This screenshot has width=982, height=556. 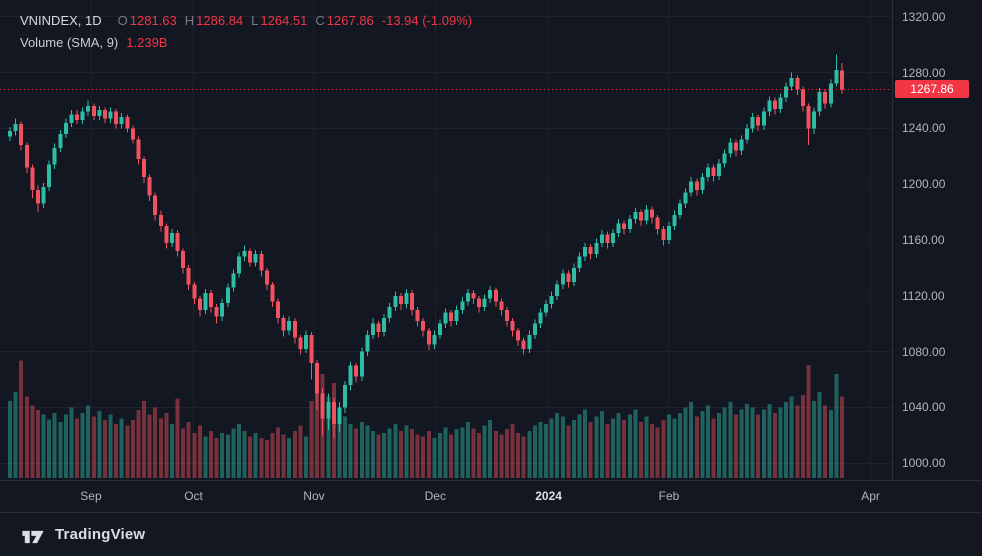 I want to click on high-value: 1286.84, so click(x=220, y=20).